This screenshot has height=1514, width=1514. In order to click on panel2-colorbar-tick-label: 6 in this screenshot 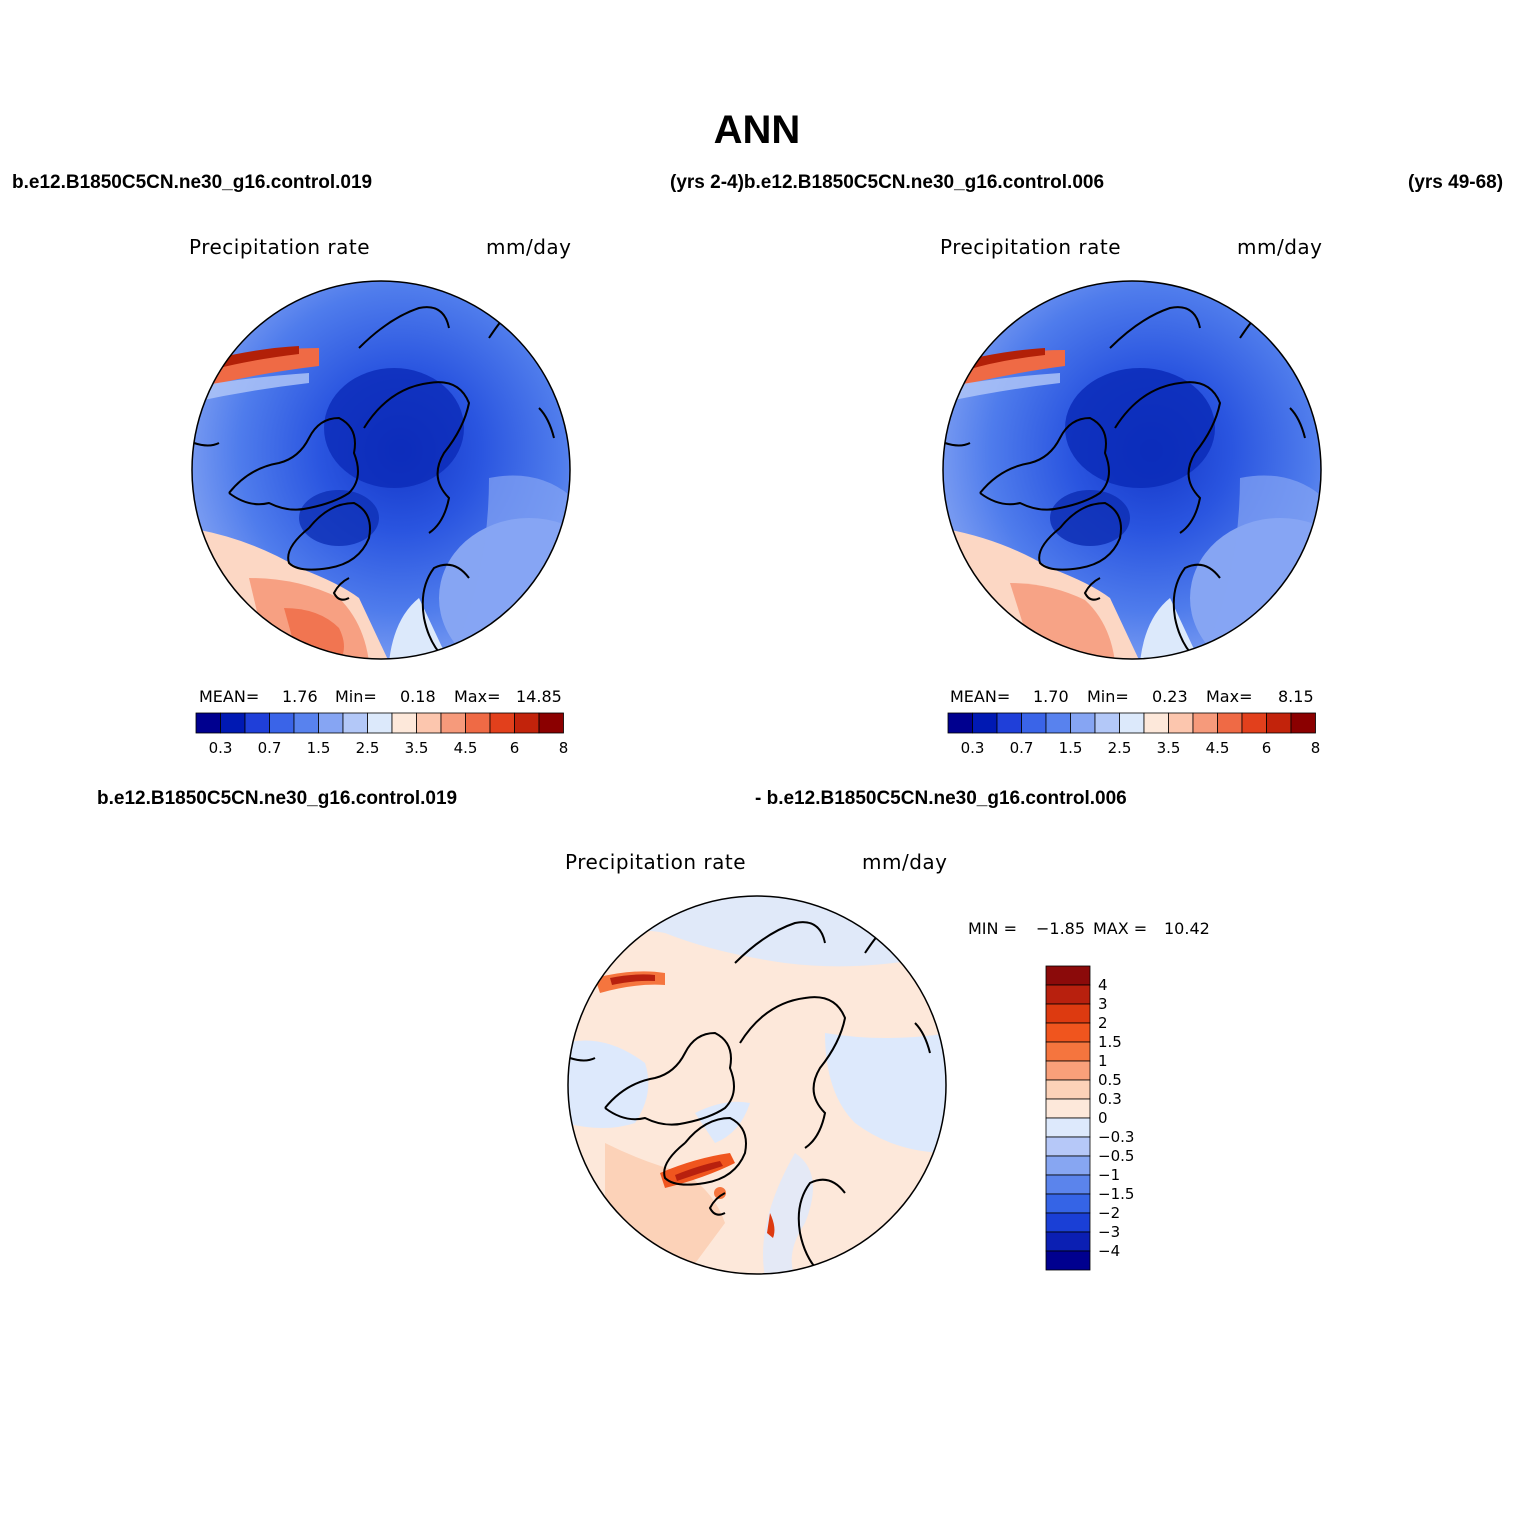, I will do `click(1267, 748)`.